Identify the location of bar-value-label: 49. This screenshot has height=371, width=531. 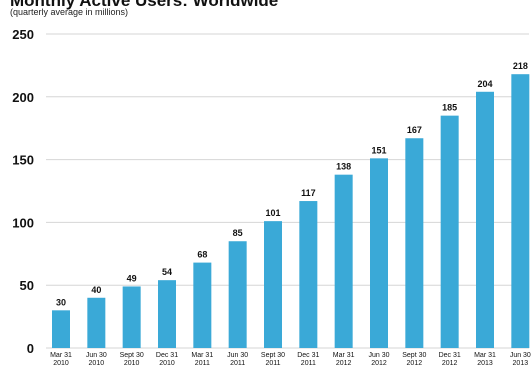
(132, 278).